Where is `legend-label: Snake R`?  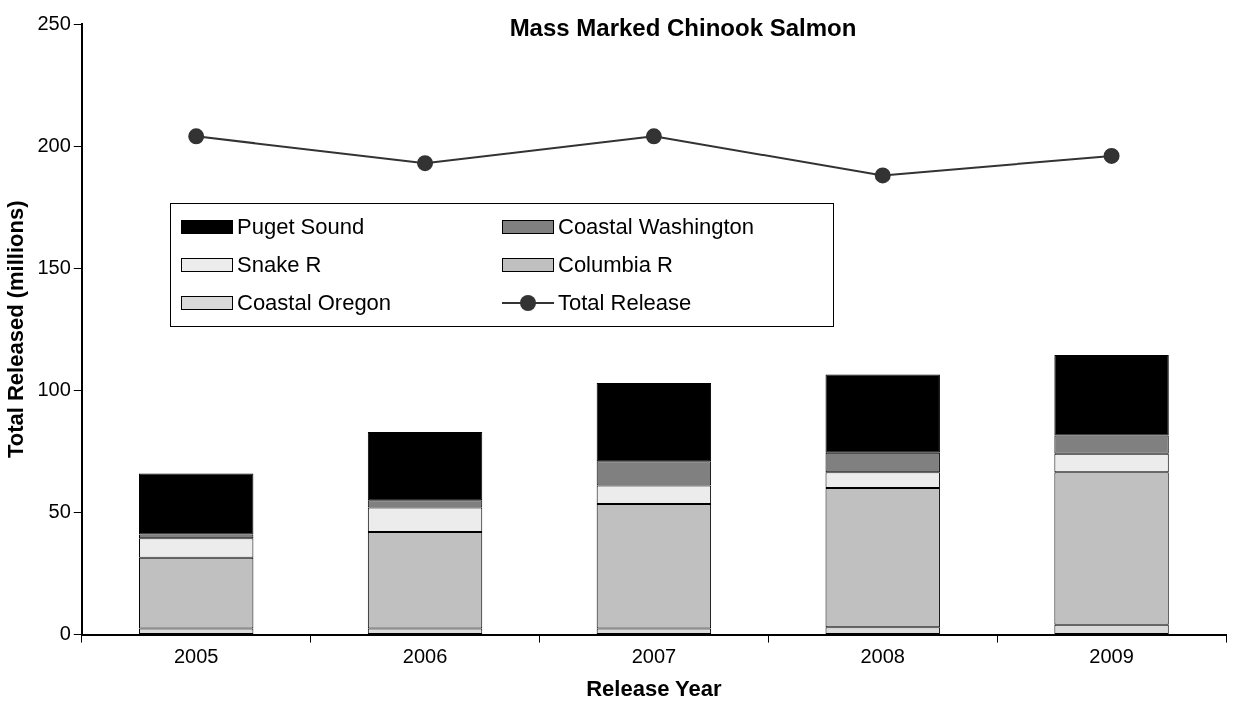
legend-label: Snake R is located at coordinates (279, 265).